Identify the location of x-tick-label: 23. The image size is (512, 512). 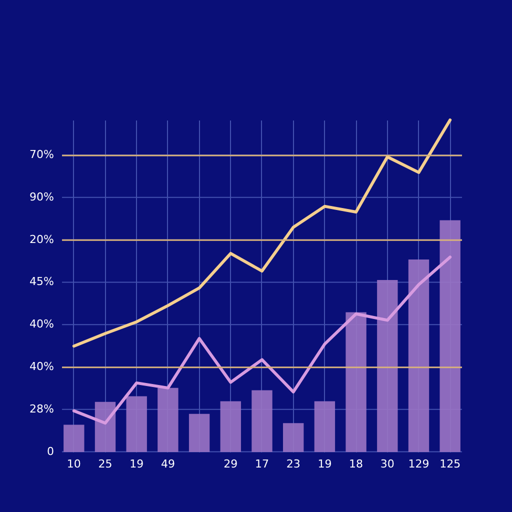
(293, 464).